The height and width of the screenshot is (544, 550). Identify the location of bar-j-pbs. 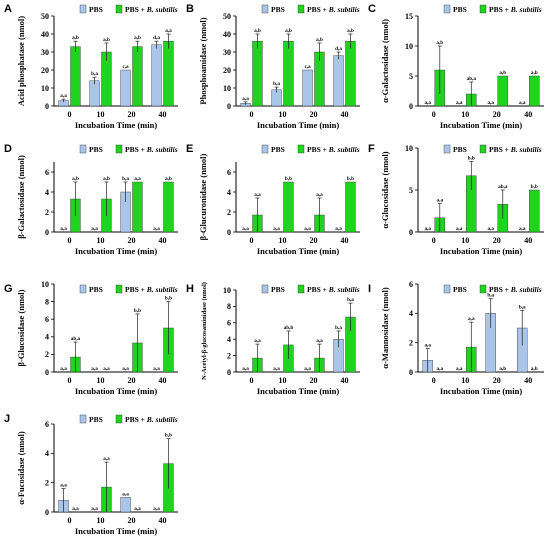
(125, 505).